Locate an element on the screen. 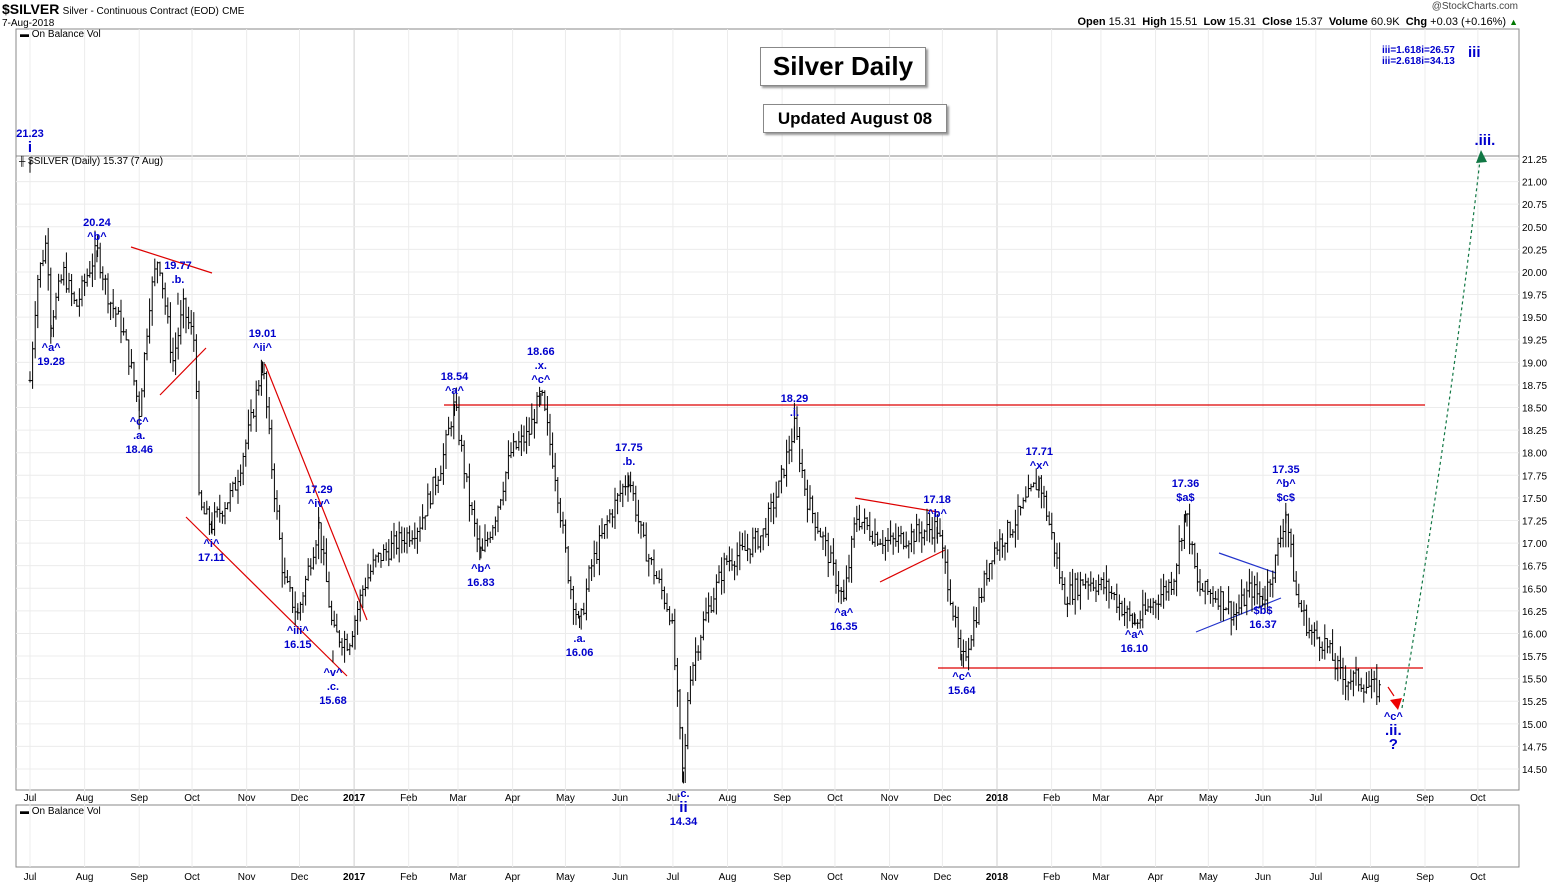 The image size is (1565, 885). trendline-c-lower is located at coordinates (266, 596).